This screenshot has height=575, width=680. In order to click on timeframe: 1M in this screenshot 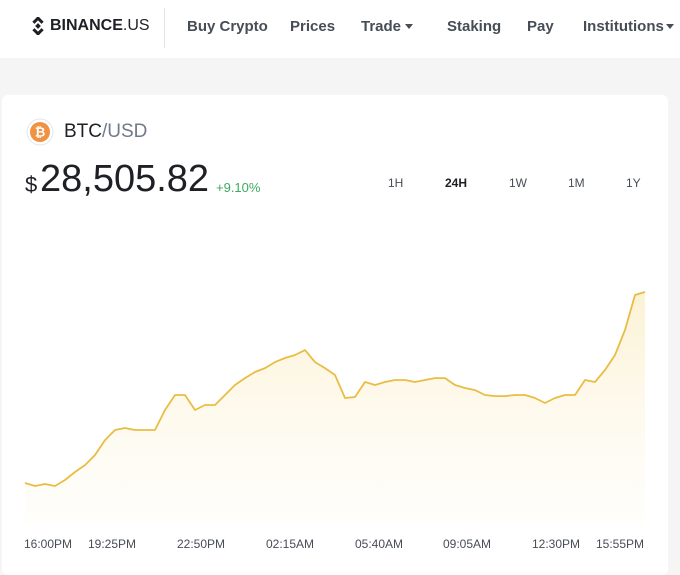, I will do `click(576, 183)`.